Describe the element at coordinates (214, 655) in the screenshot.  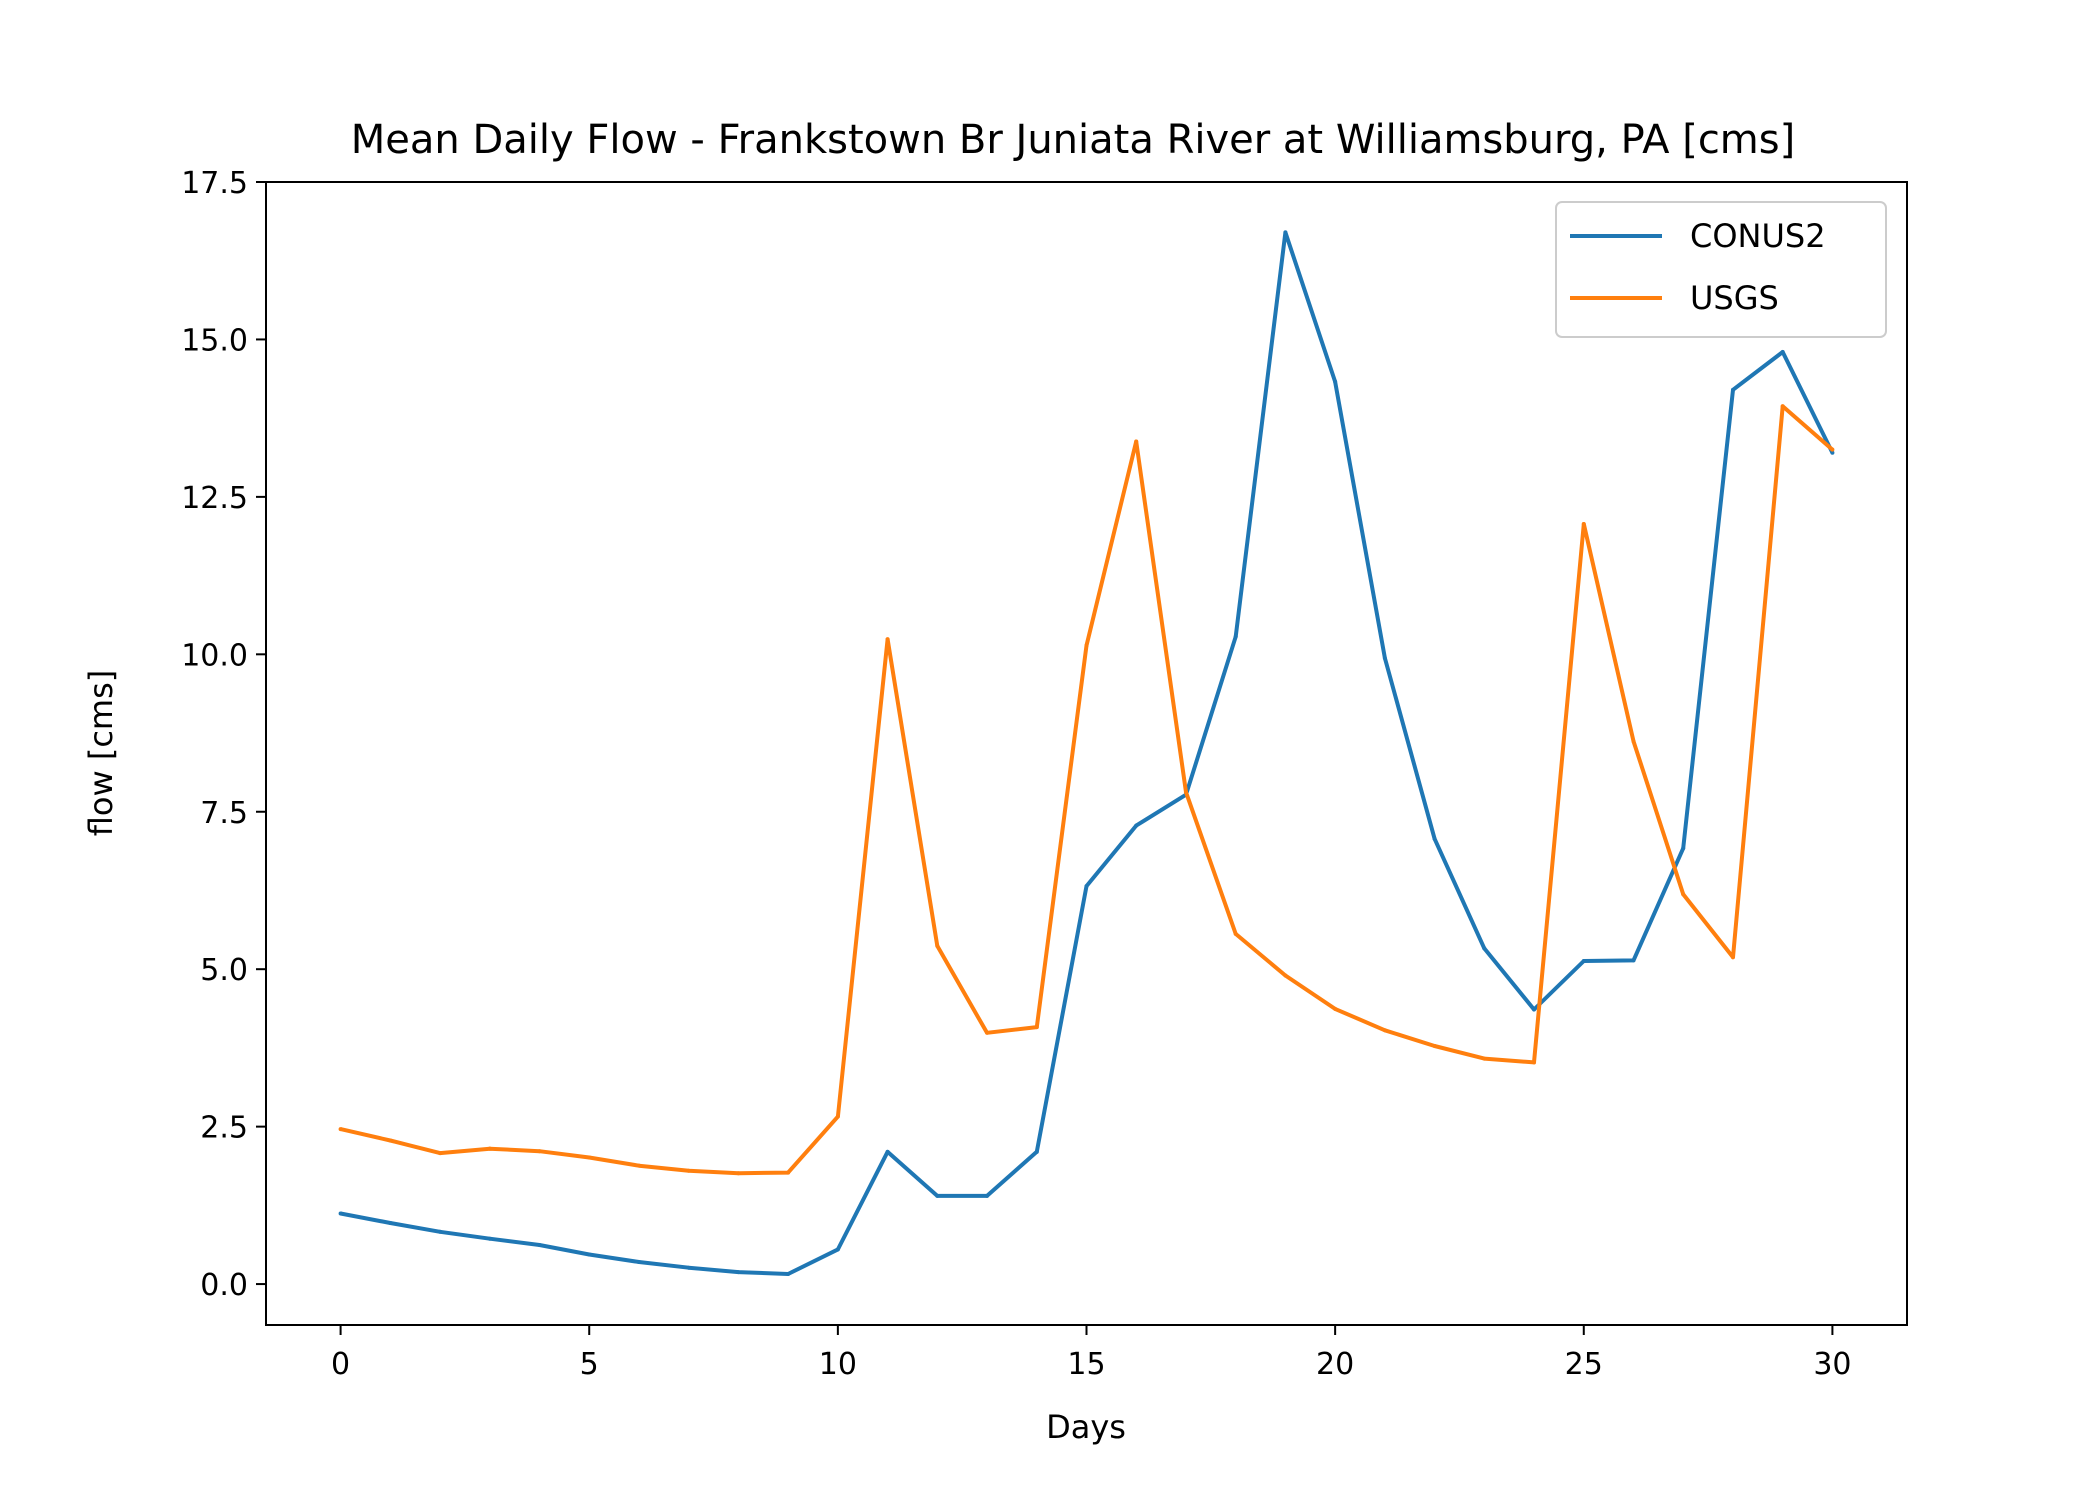
I see `y-tick-label: 10.0` at that location.